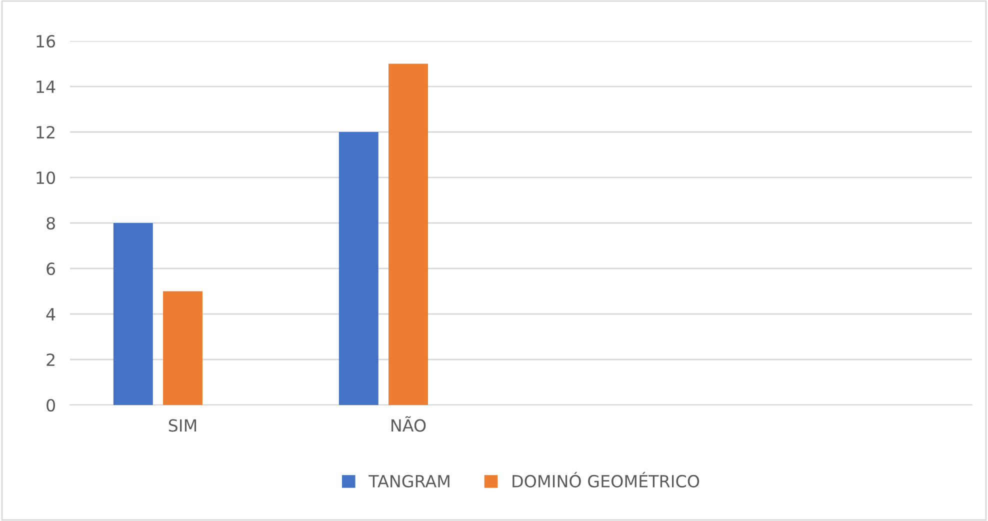  What do you see at coordinates (606, 480) in the screenshot?
I see `legend-label: DOMINÓ GEOMÉTRICO` at bounding box center [606, 480].